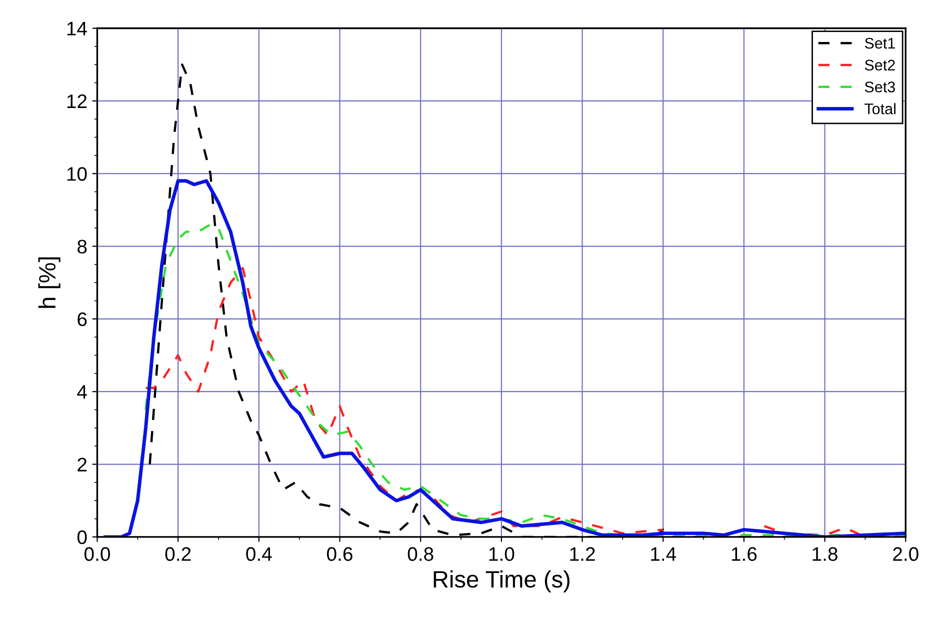 This screenshot has width=926, height=628. I want to click on x-tick-label: 0.6, so click(339, 554).